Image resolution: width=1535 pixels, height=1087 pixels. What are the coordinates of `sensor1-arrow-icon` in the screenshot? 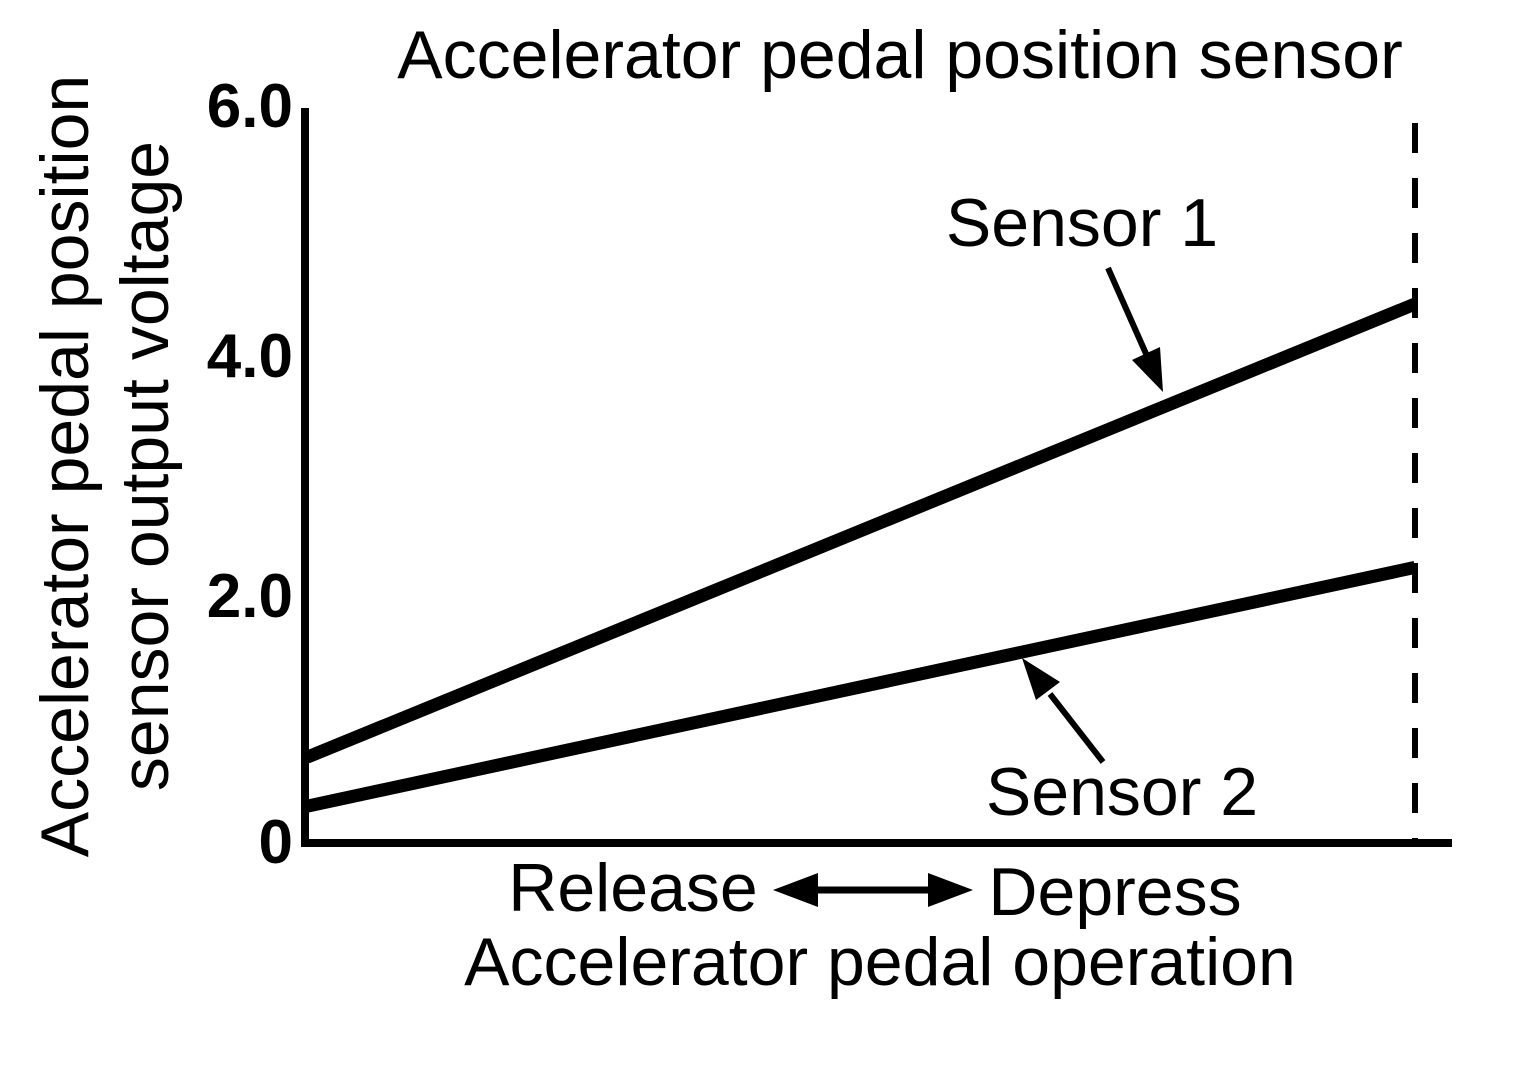 It's located at (1134, 329).